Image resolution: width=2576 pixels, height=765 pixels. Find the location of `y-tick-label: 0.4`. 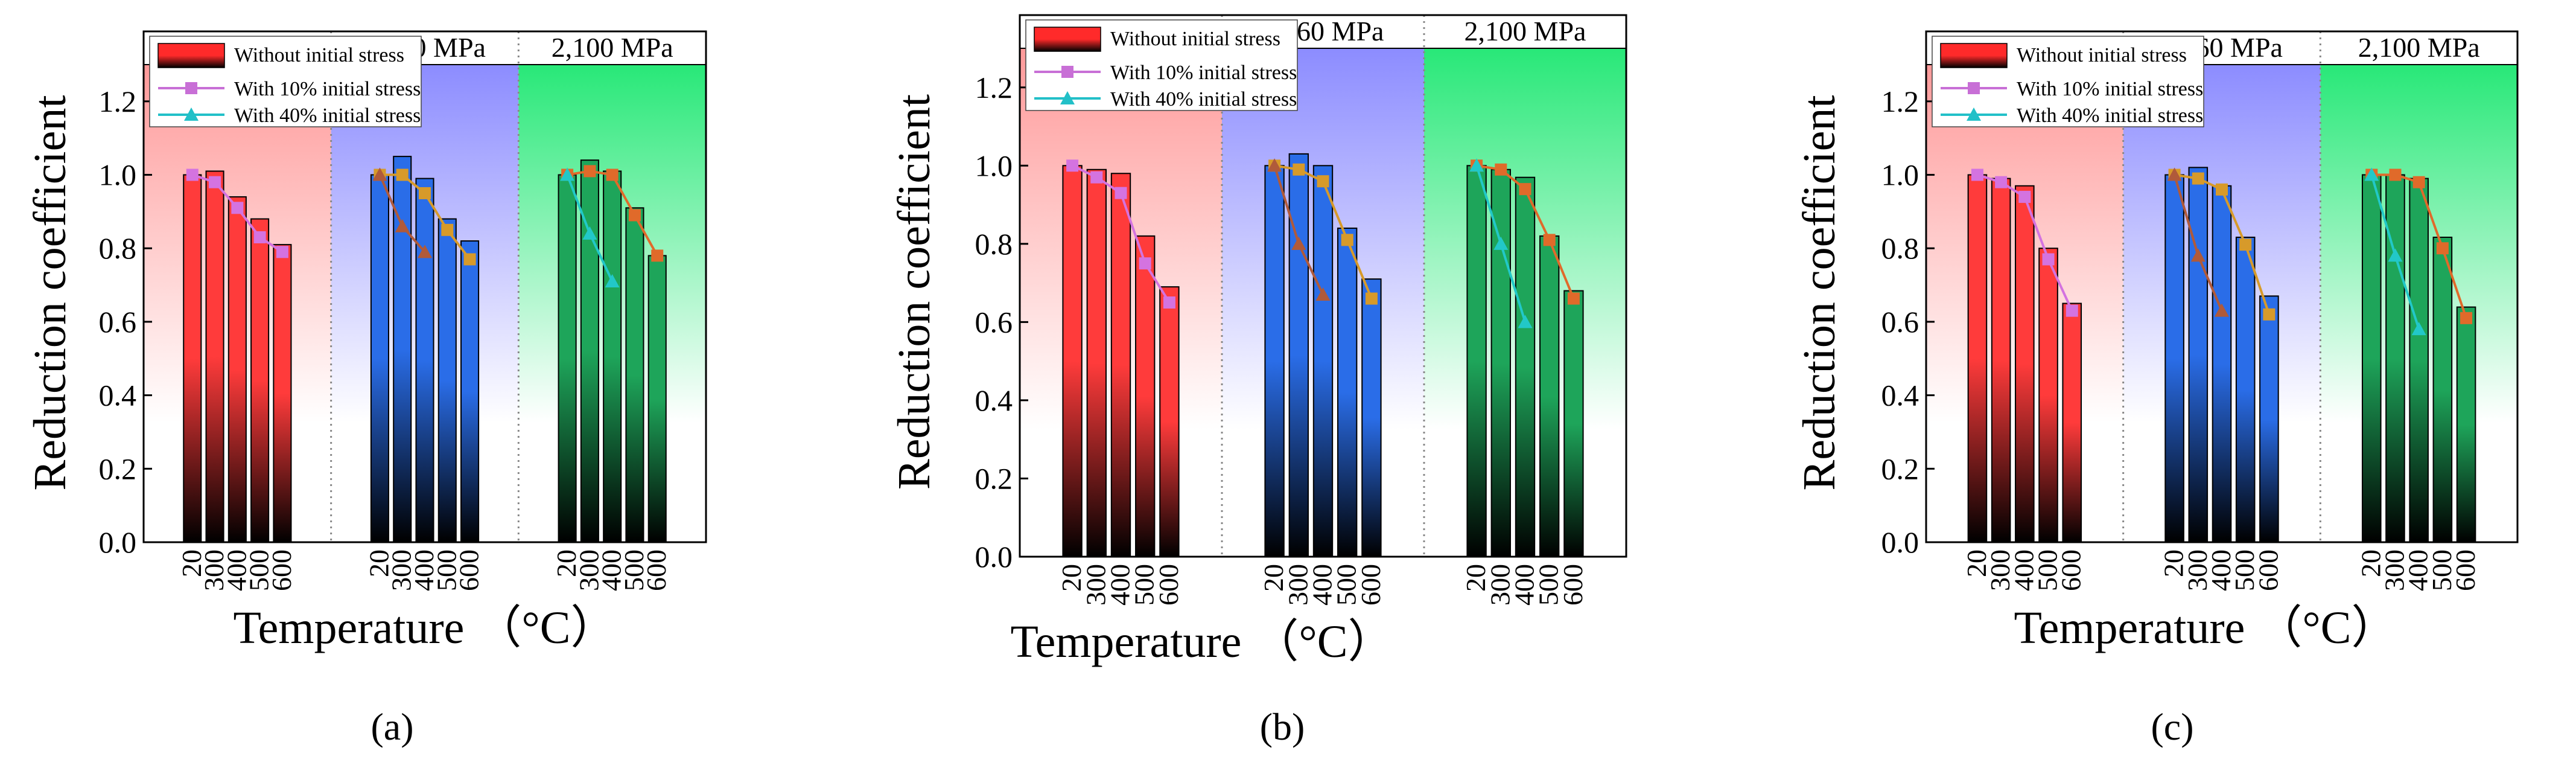

y-tick-label: 0.4 is located at coordinates (118, 395).